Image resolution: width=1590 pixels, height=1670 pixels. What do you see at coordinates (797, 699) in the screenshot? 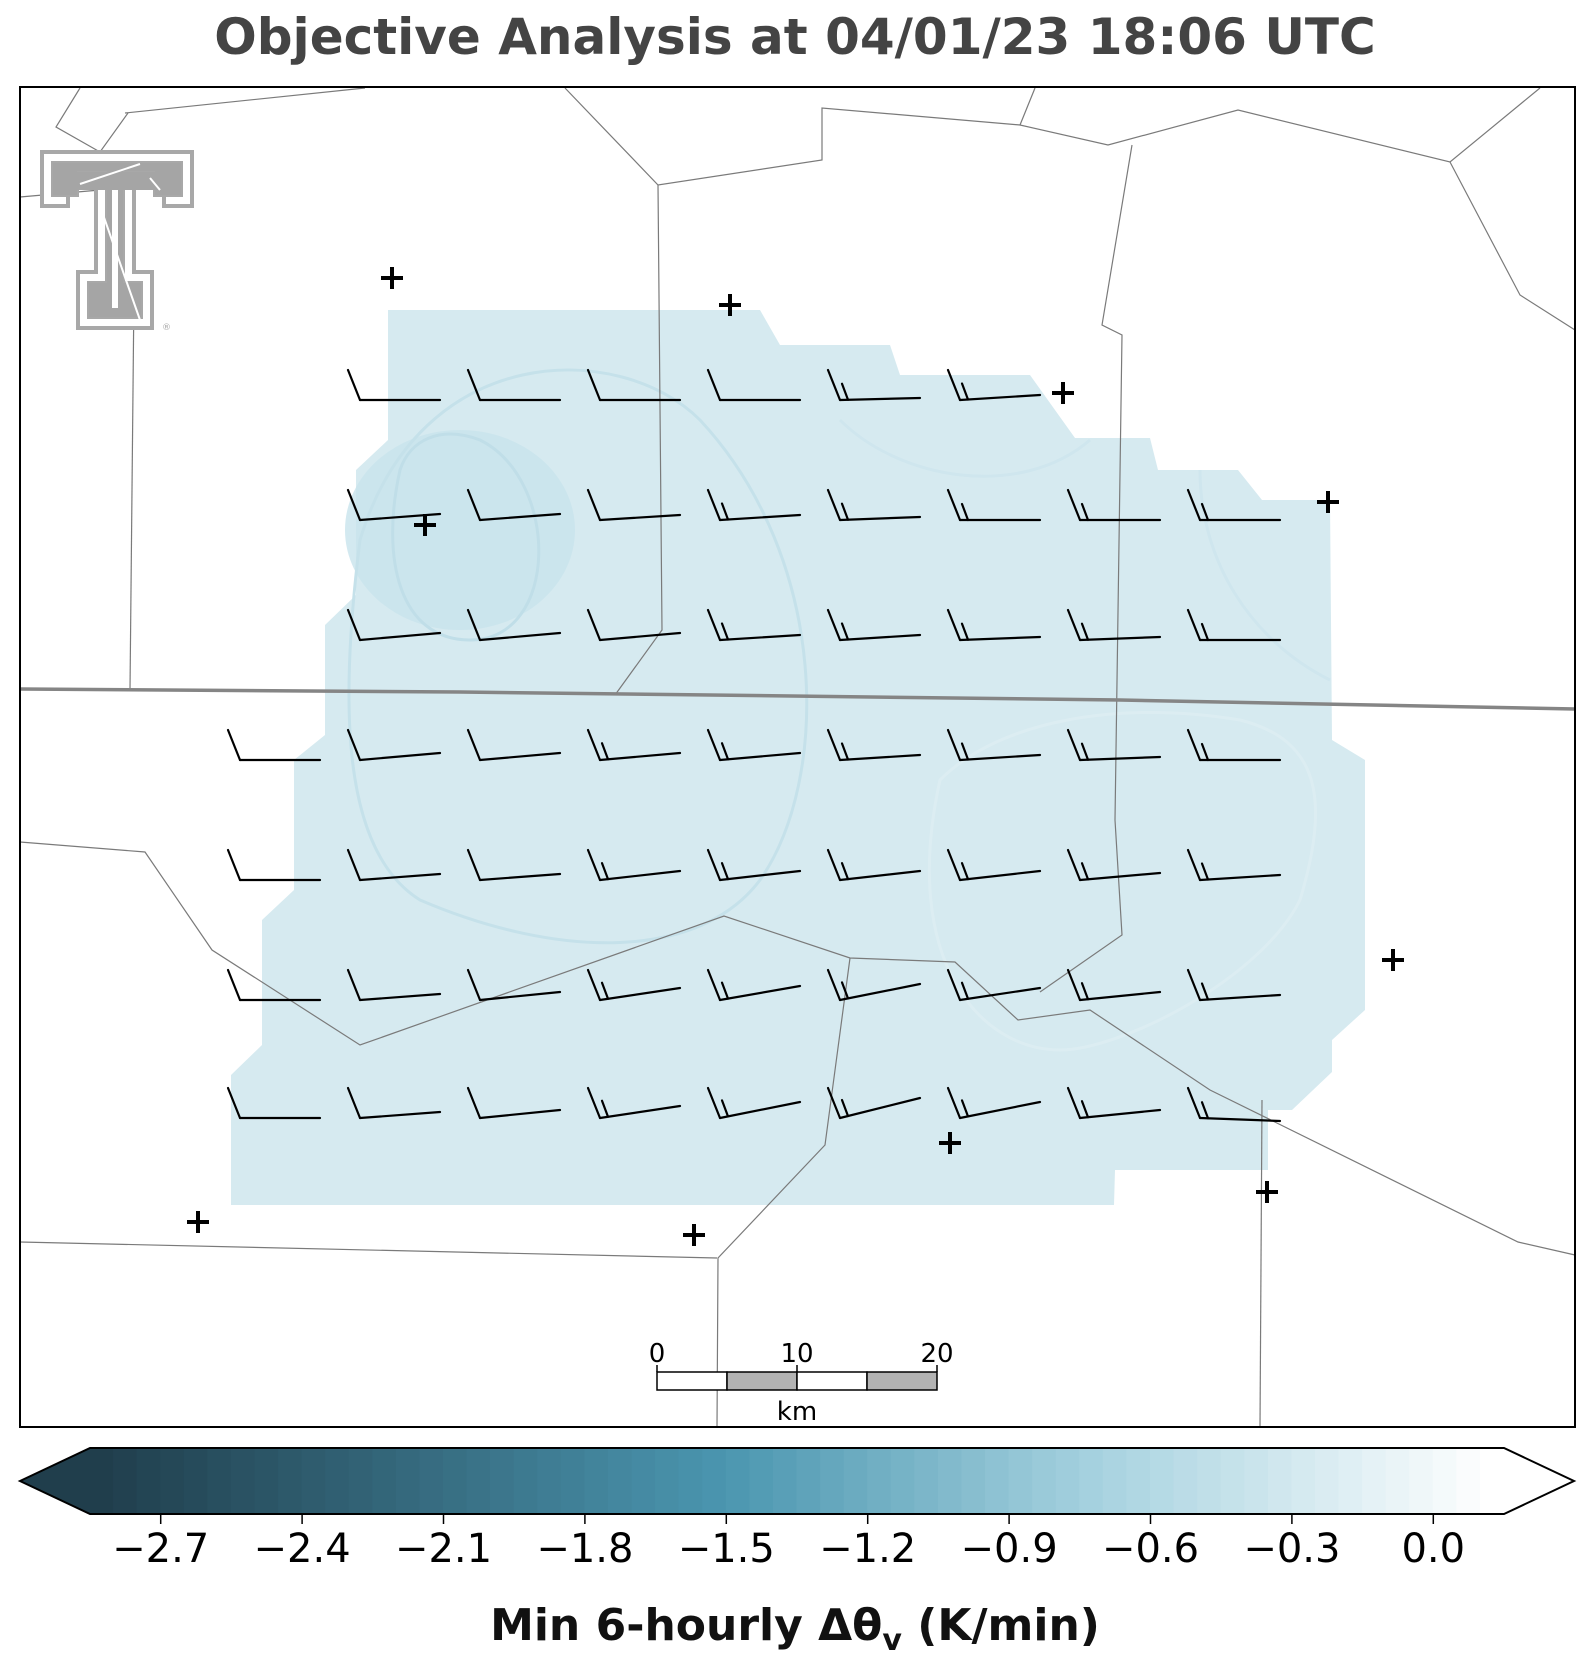
I see `state-boundary-line` at bounding box center [797, 699].